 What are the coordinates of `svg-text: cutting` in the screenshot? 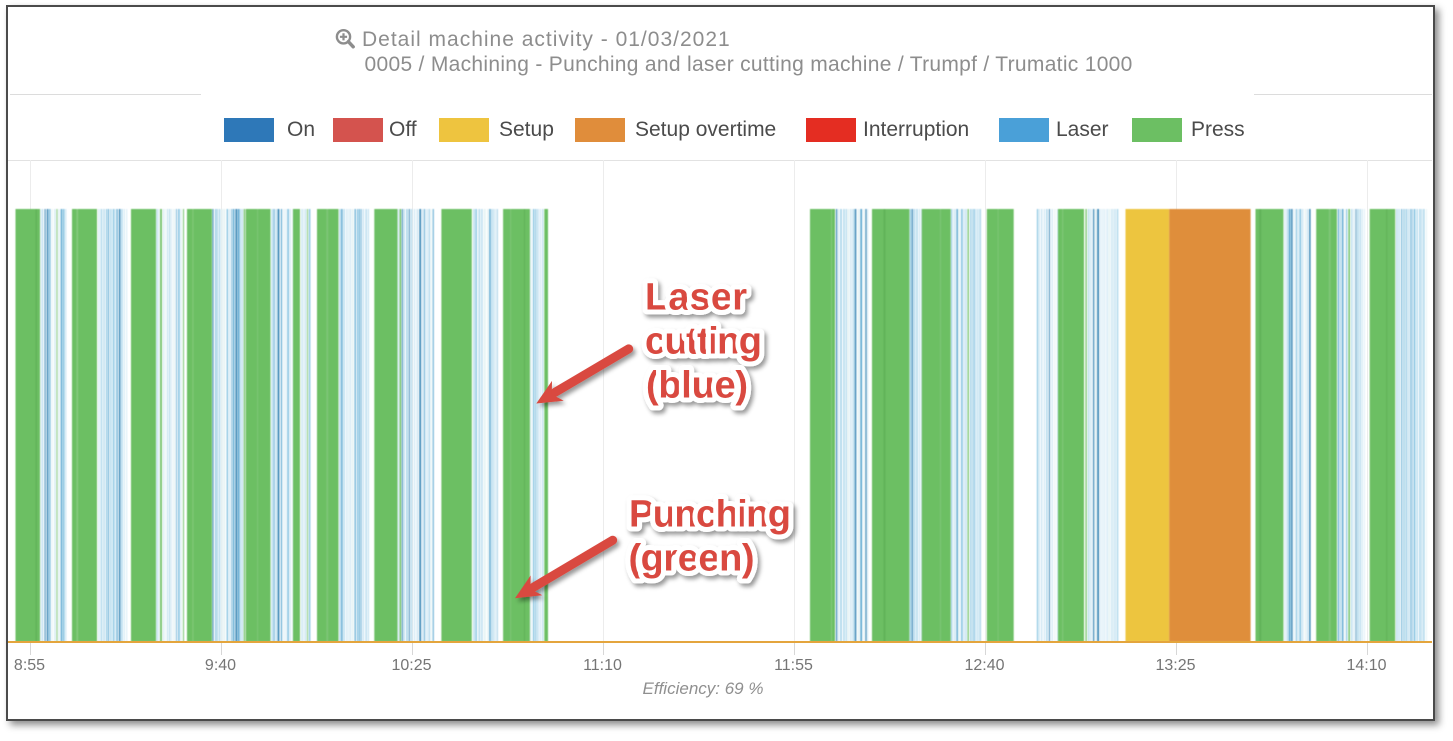 It's located at (703, 342).